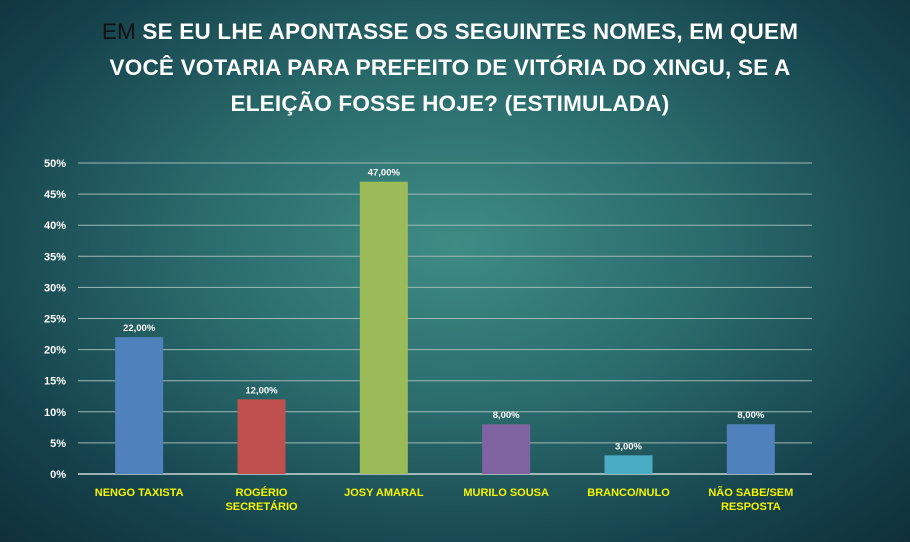 Image resolution: width=910 pixels, height=542 pixels. Describe the element at coordinates (384, 173) in the screenshot. I see `data-label: 47,00%` at that location.